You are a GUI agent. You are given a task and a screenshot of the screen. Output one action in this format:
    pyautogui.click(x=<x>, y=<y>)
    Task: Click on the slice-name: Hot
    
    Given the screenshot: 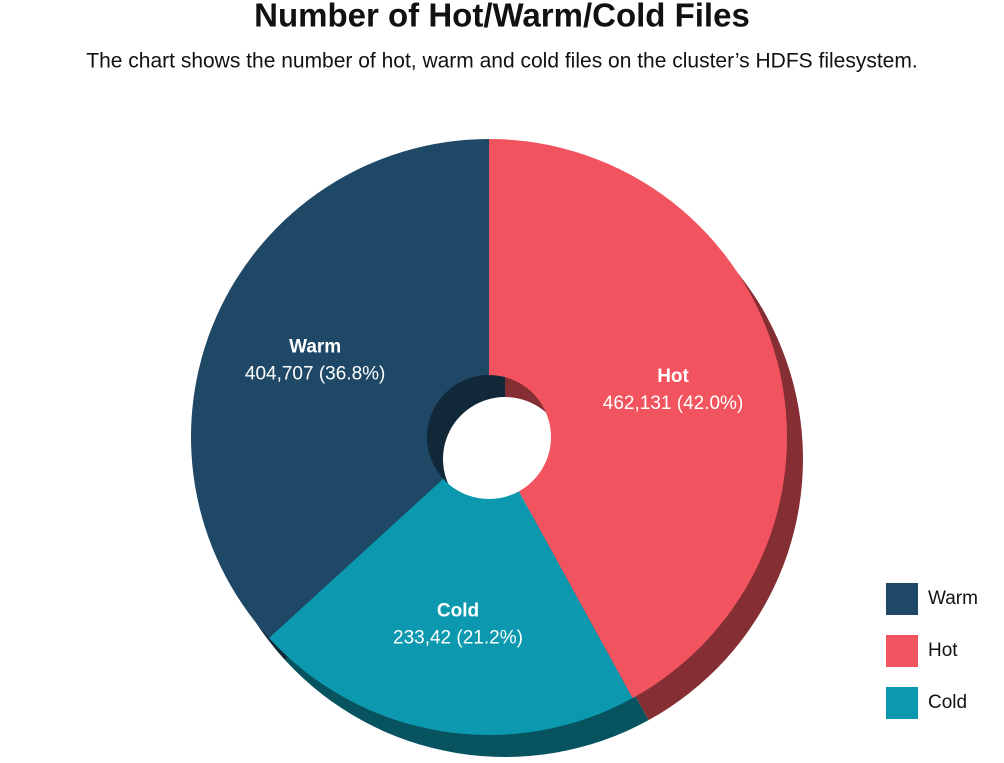 What is the action you would take?
    pyautogui.click(x=673, y=376)
    